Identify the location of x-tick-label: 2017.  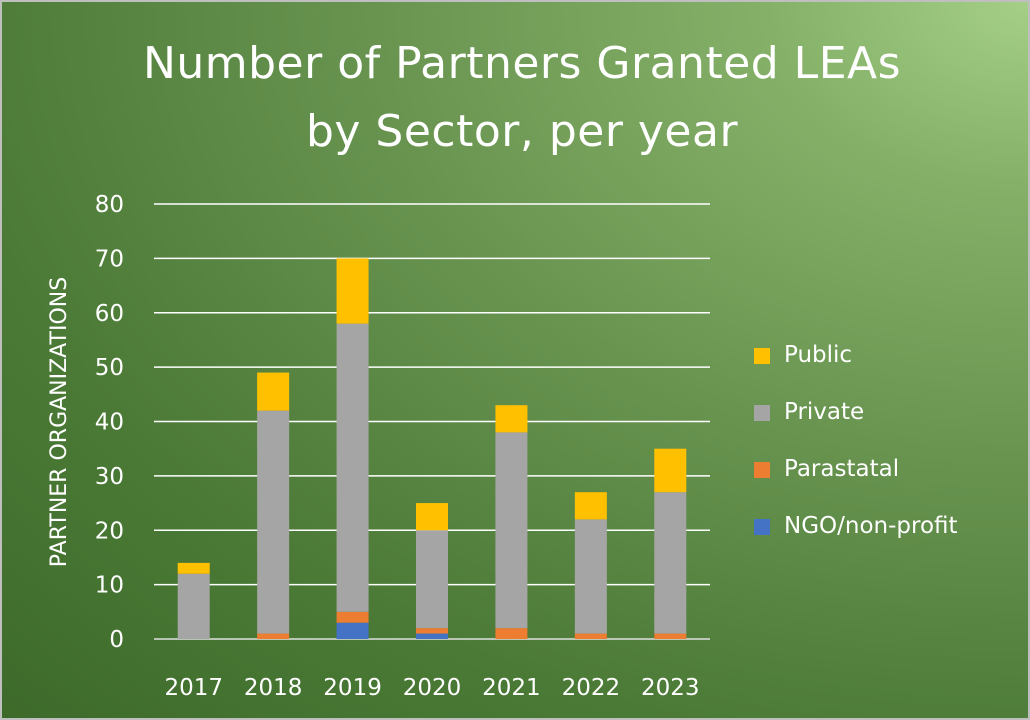
(193, 688).